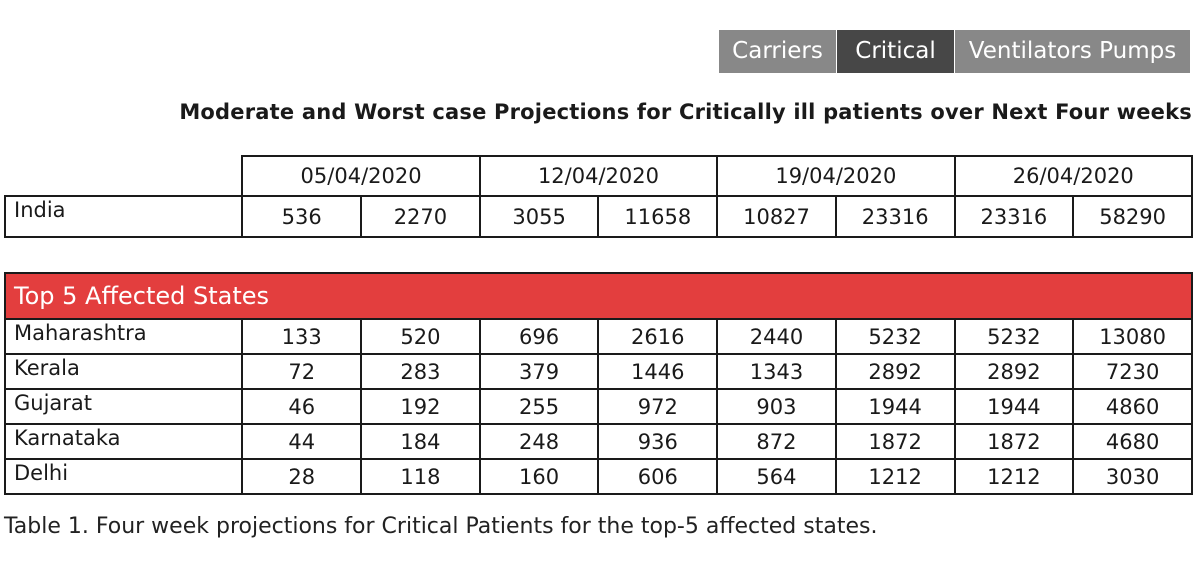 This screenshot has width=1200, height=569. What do you see at coordinates (302, 336) in the screenshot?
I see `table-cell: 133` at bounding box center [302, 336].